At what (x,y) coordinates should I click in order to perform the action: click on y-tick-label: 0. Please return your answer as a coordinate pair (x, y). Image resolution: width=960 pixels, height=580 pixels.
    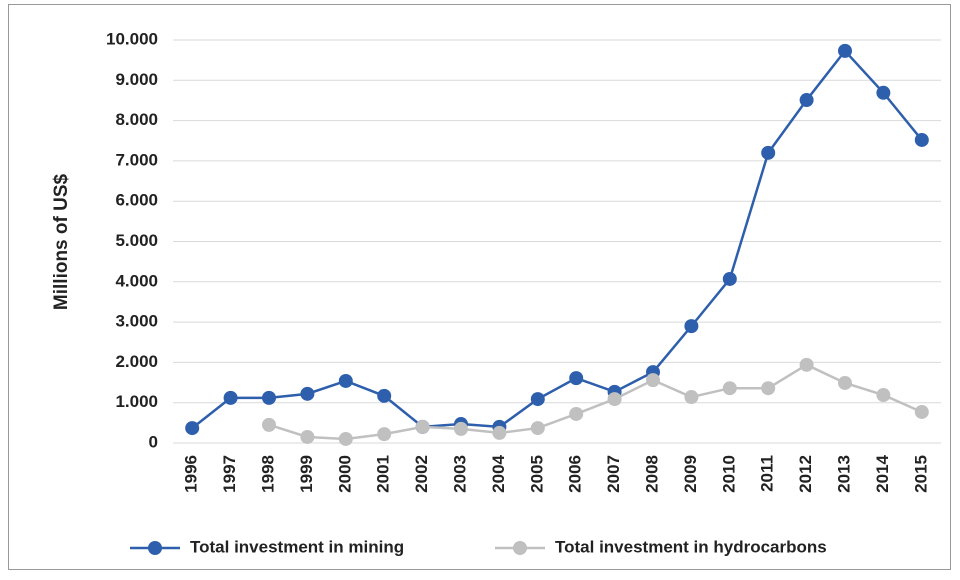
    Looking at the image, I should click on (153, 441).